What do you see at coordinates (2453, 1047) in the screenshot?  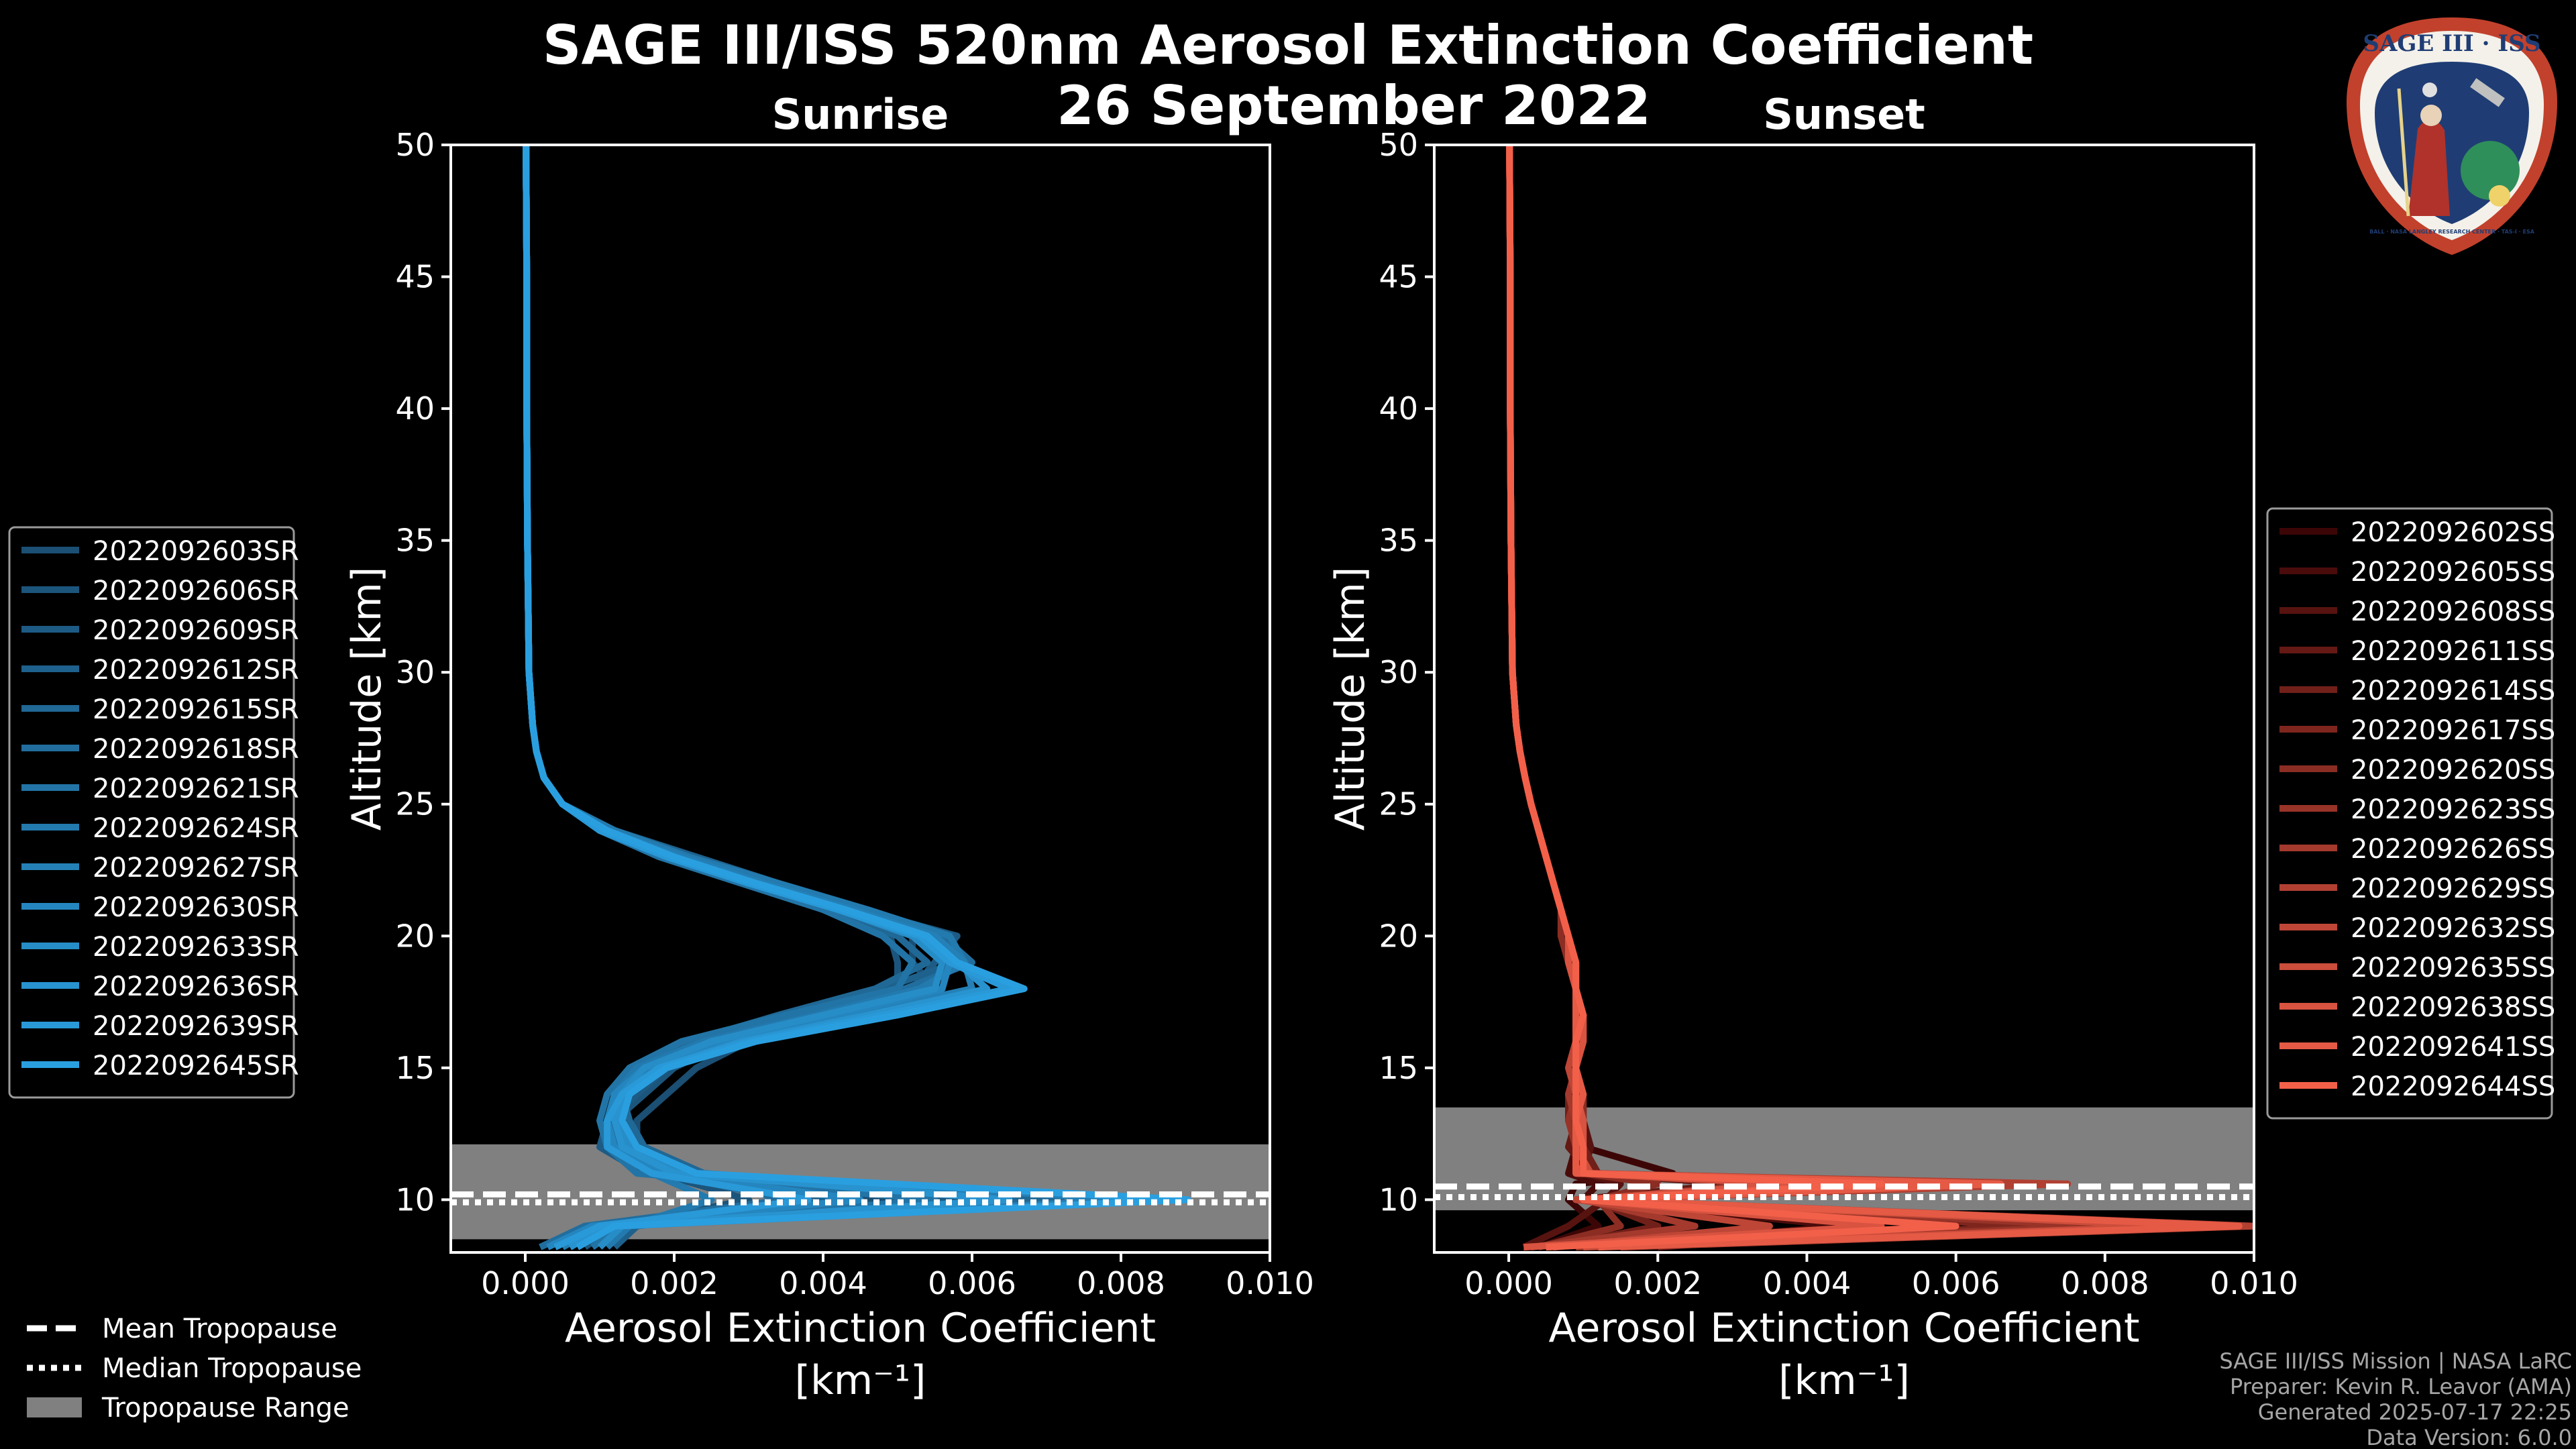 I see `legend-entry: 2022092641SS` at bounding box center [2453, 1047].